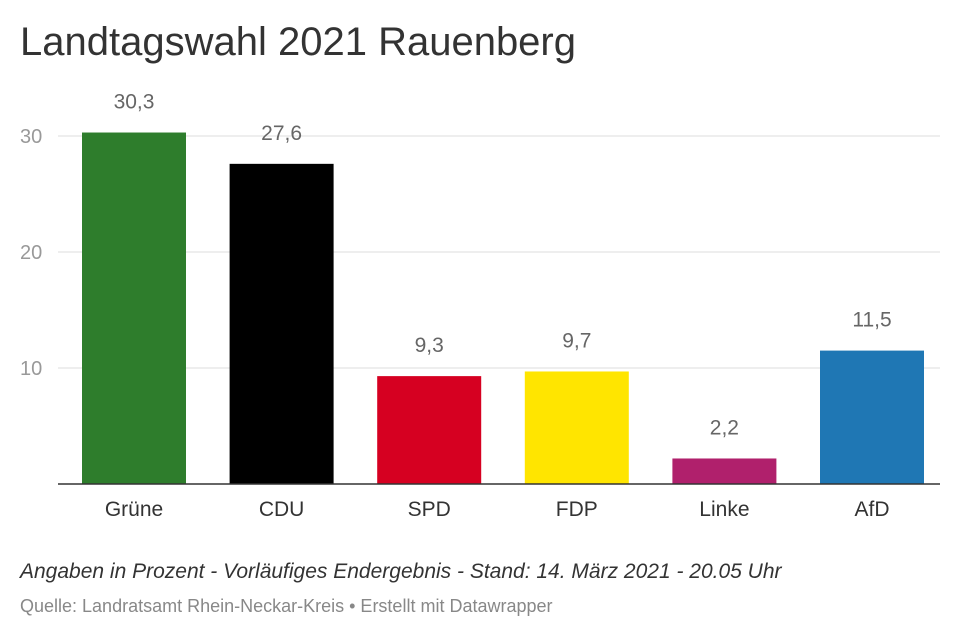 Image resolution: width=960 pixels, height=640 pixels. I want to click on bar-cdu, so click(281, 323).